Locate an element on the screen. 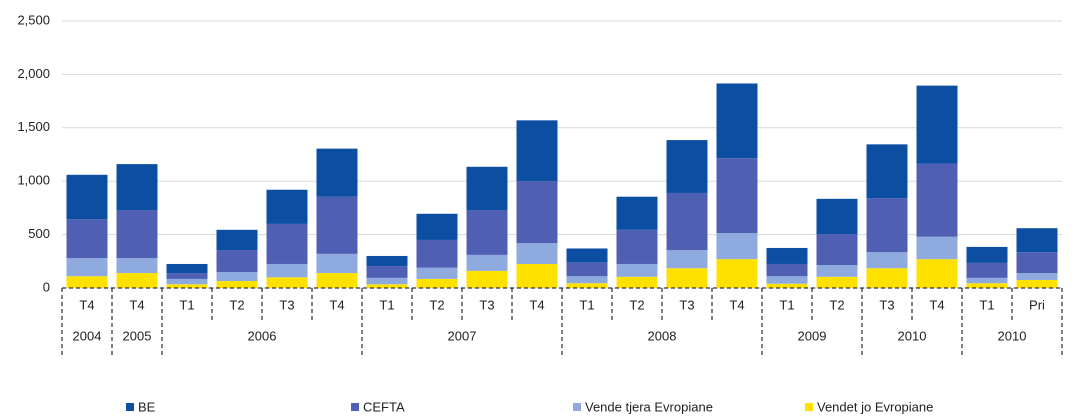 This screenshot has height=416, width=1076. legend-label: Vendet jo Evropiane is located at coordinates (875, 406).